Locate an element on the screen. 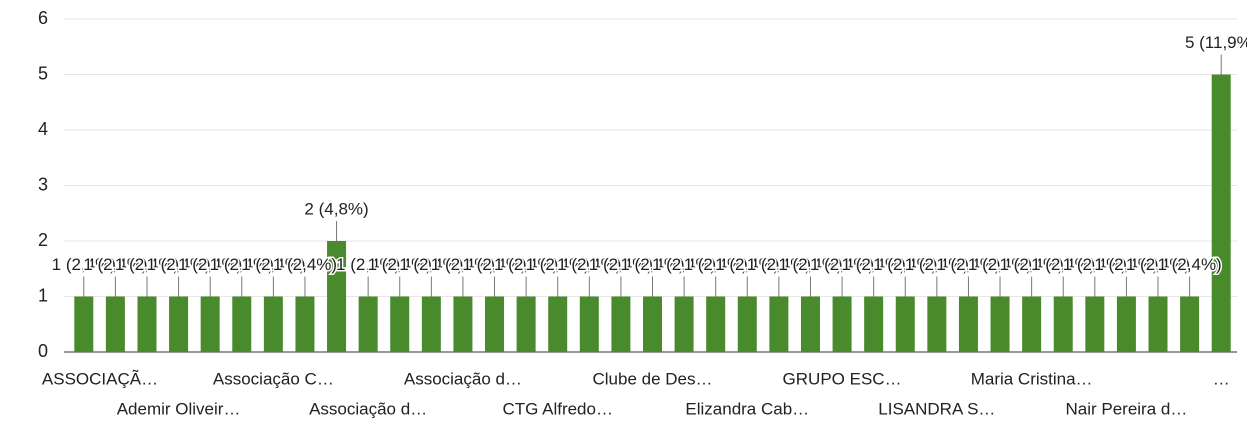  y-tick-label: 3 is located at coordinates (43, 184).